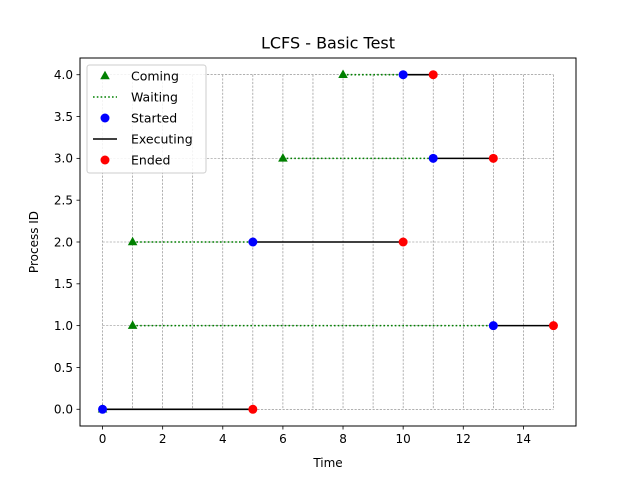 Image resolution: width=640 pixels, height=480 pixels. What do you see at coordinates (403, 439) in the screenshot?
I see `x-tick-label: 10` at bounding box center [403, 439].